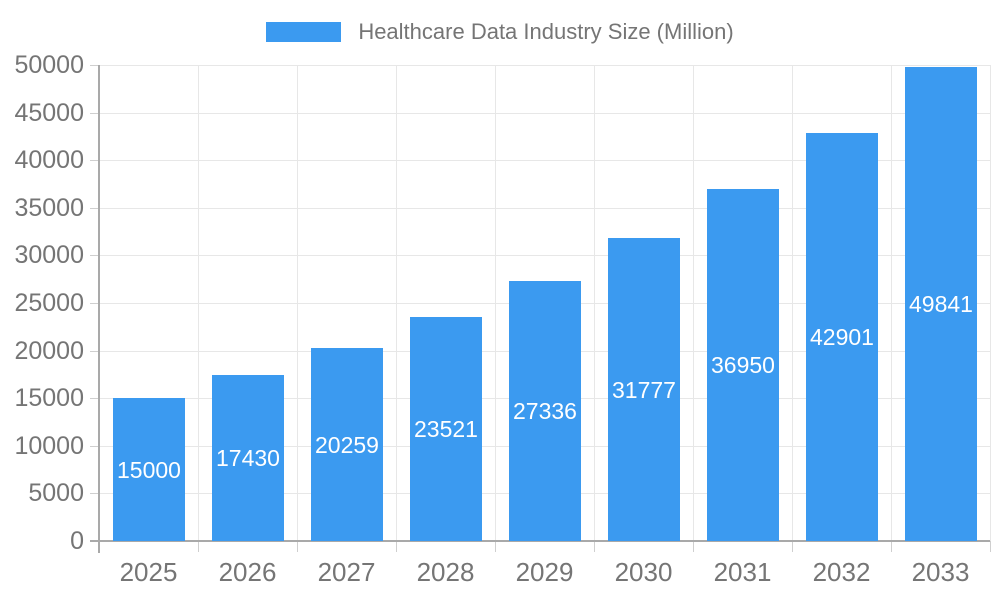  I want to click on bar-value-label: 49841, so click(941, 304).